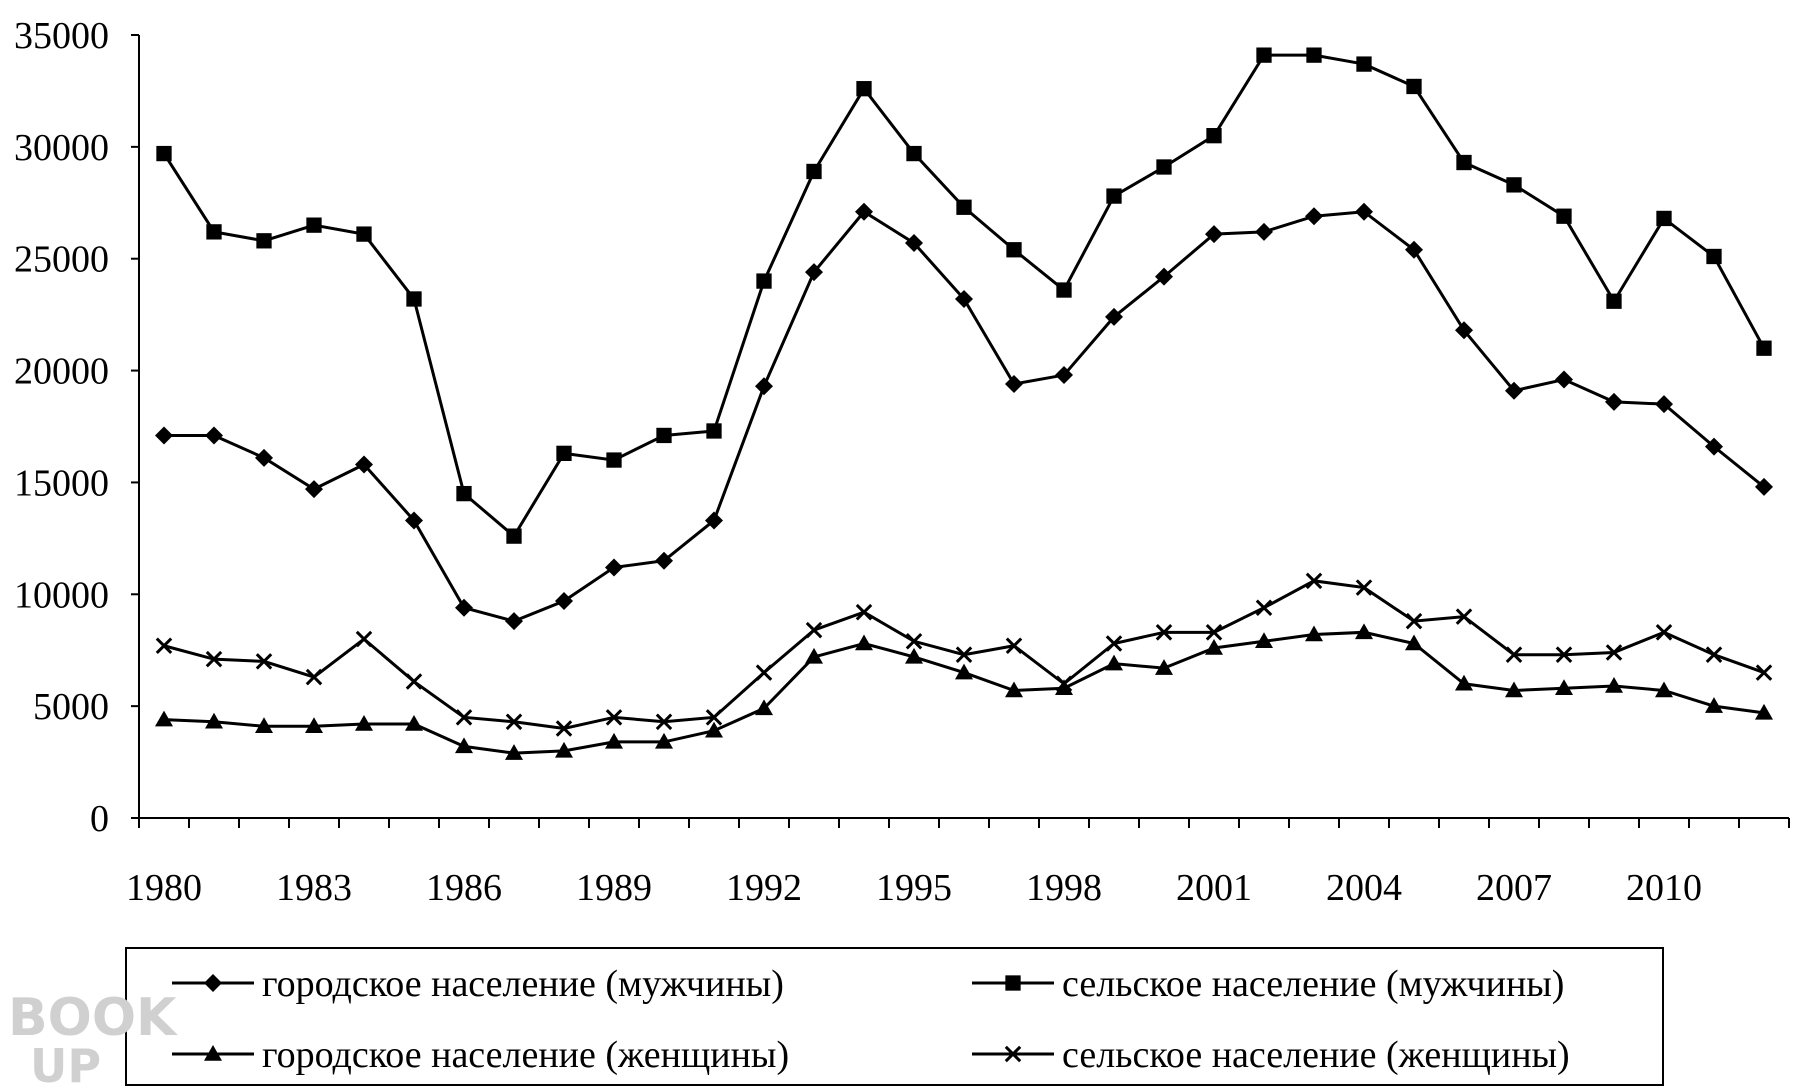  I want to click on x-tick-label: 2001, so click(1214, 888).